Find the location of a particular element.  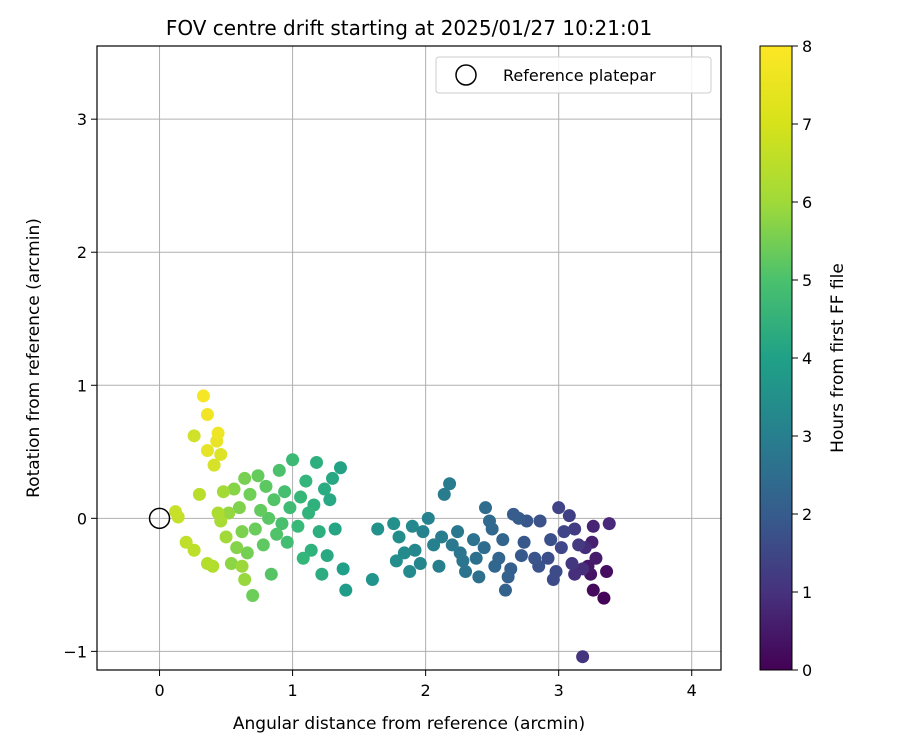

x-tick-label: 1 is located at coordinates (292, 690).